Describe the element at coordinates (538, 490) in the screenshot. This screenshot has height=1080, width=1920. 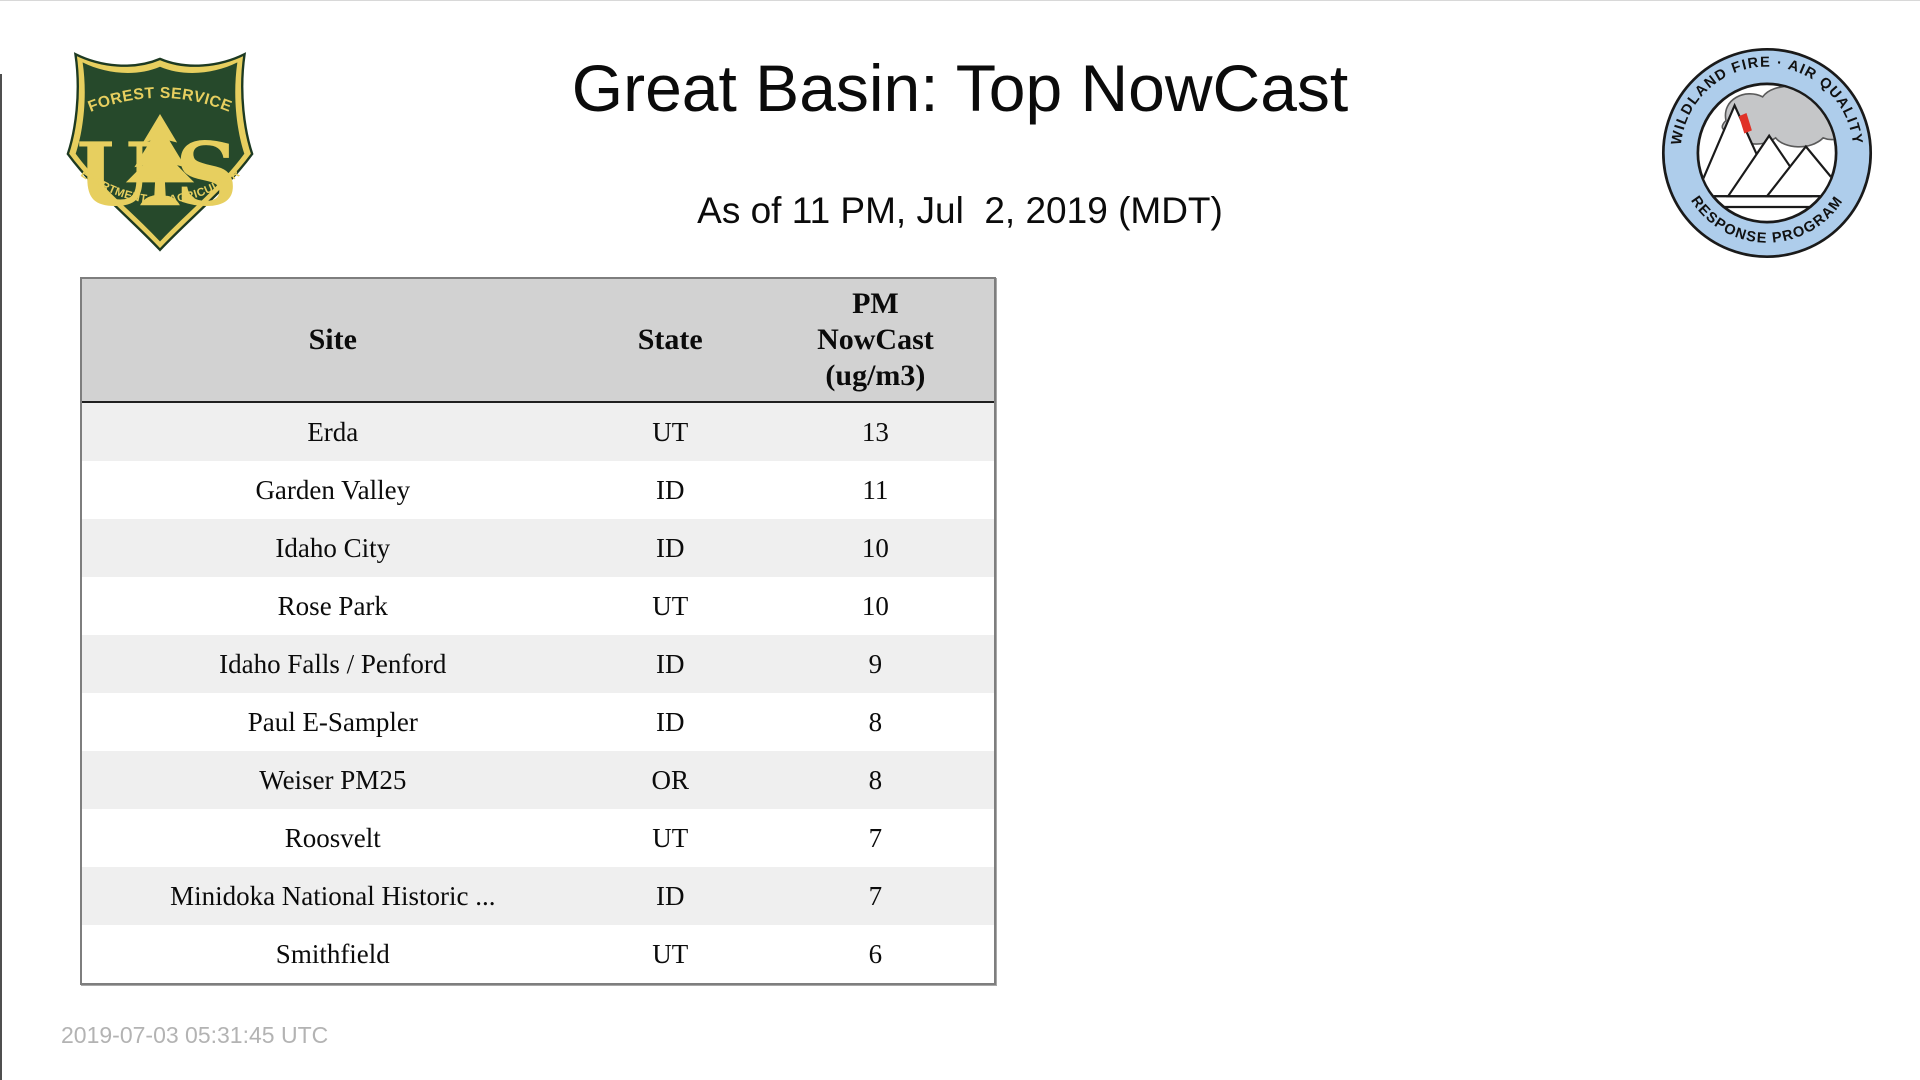
I see `table-row: Garden Valley ID 11` at that location.